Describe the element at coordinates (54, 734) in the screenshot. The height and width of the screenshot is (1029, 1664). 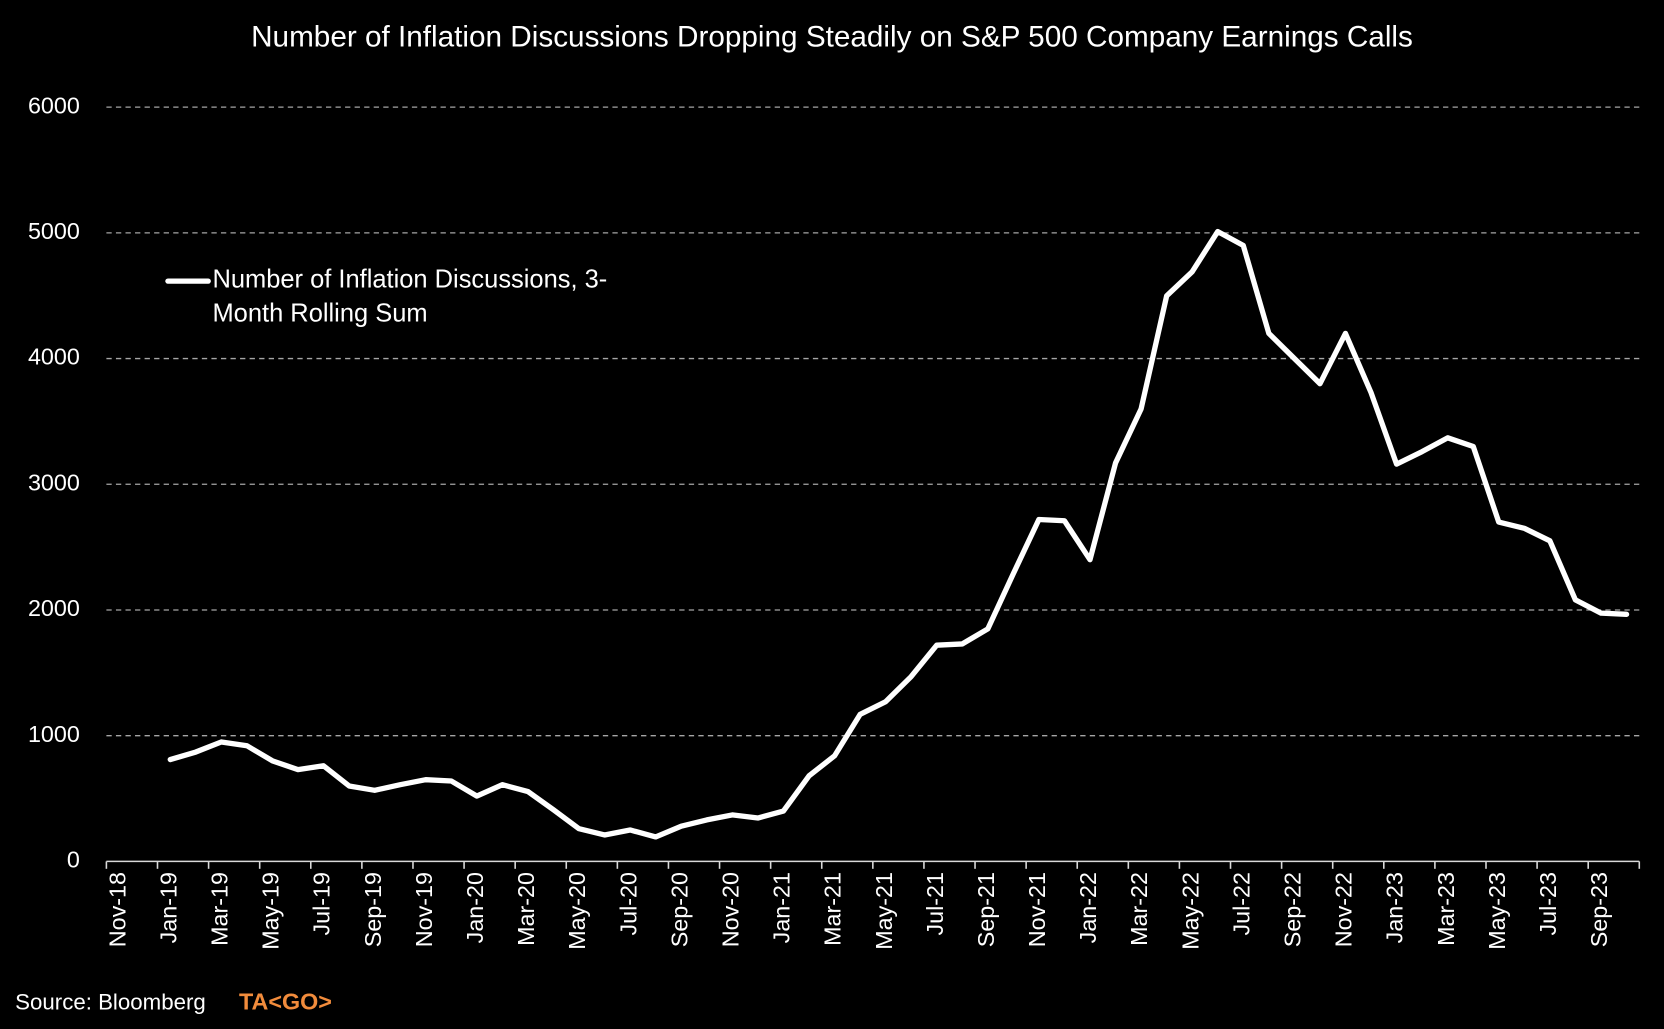
I see `y-tick-label: 1000` at that location.